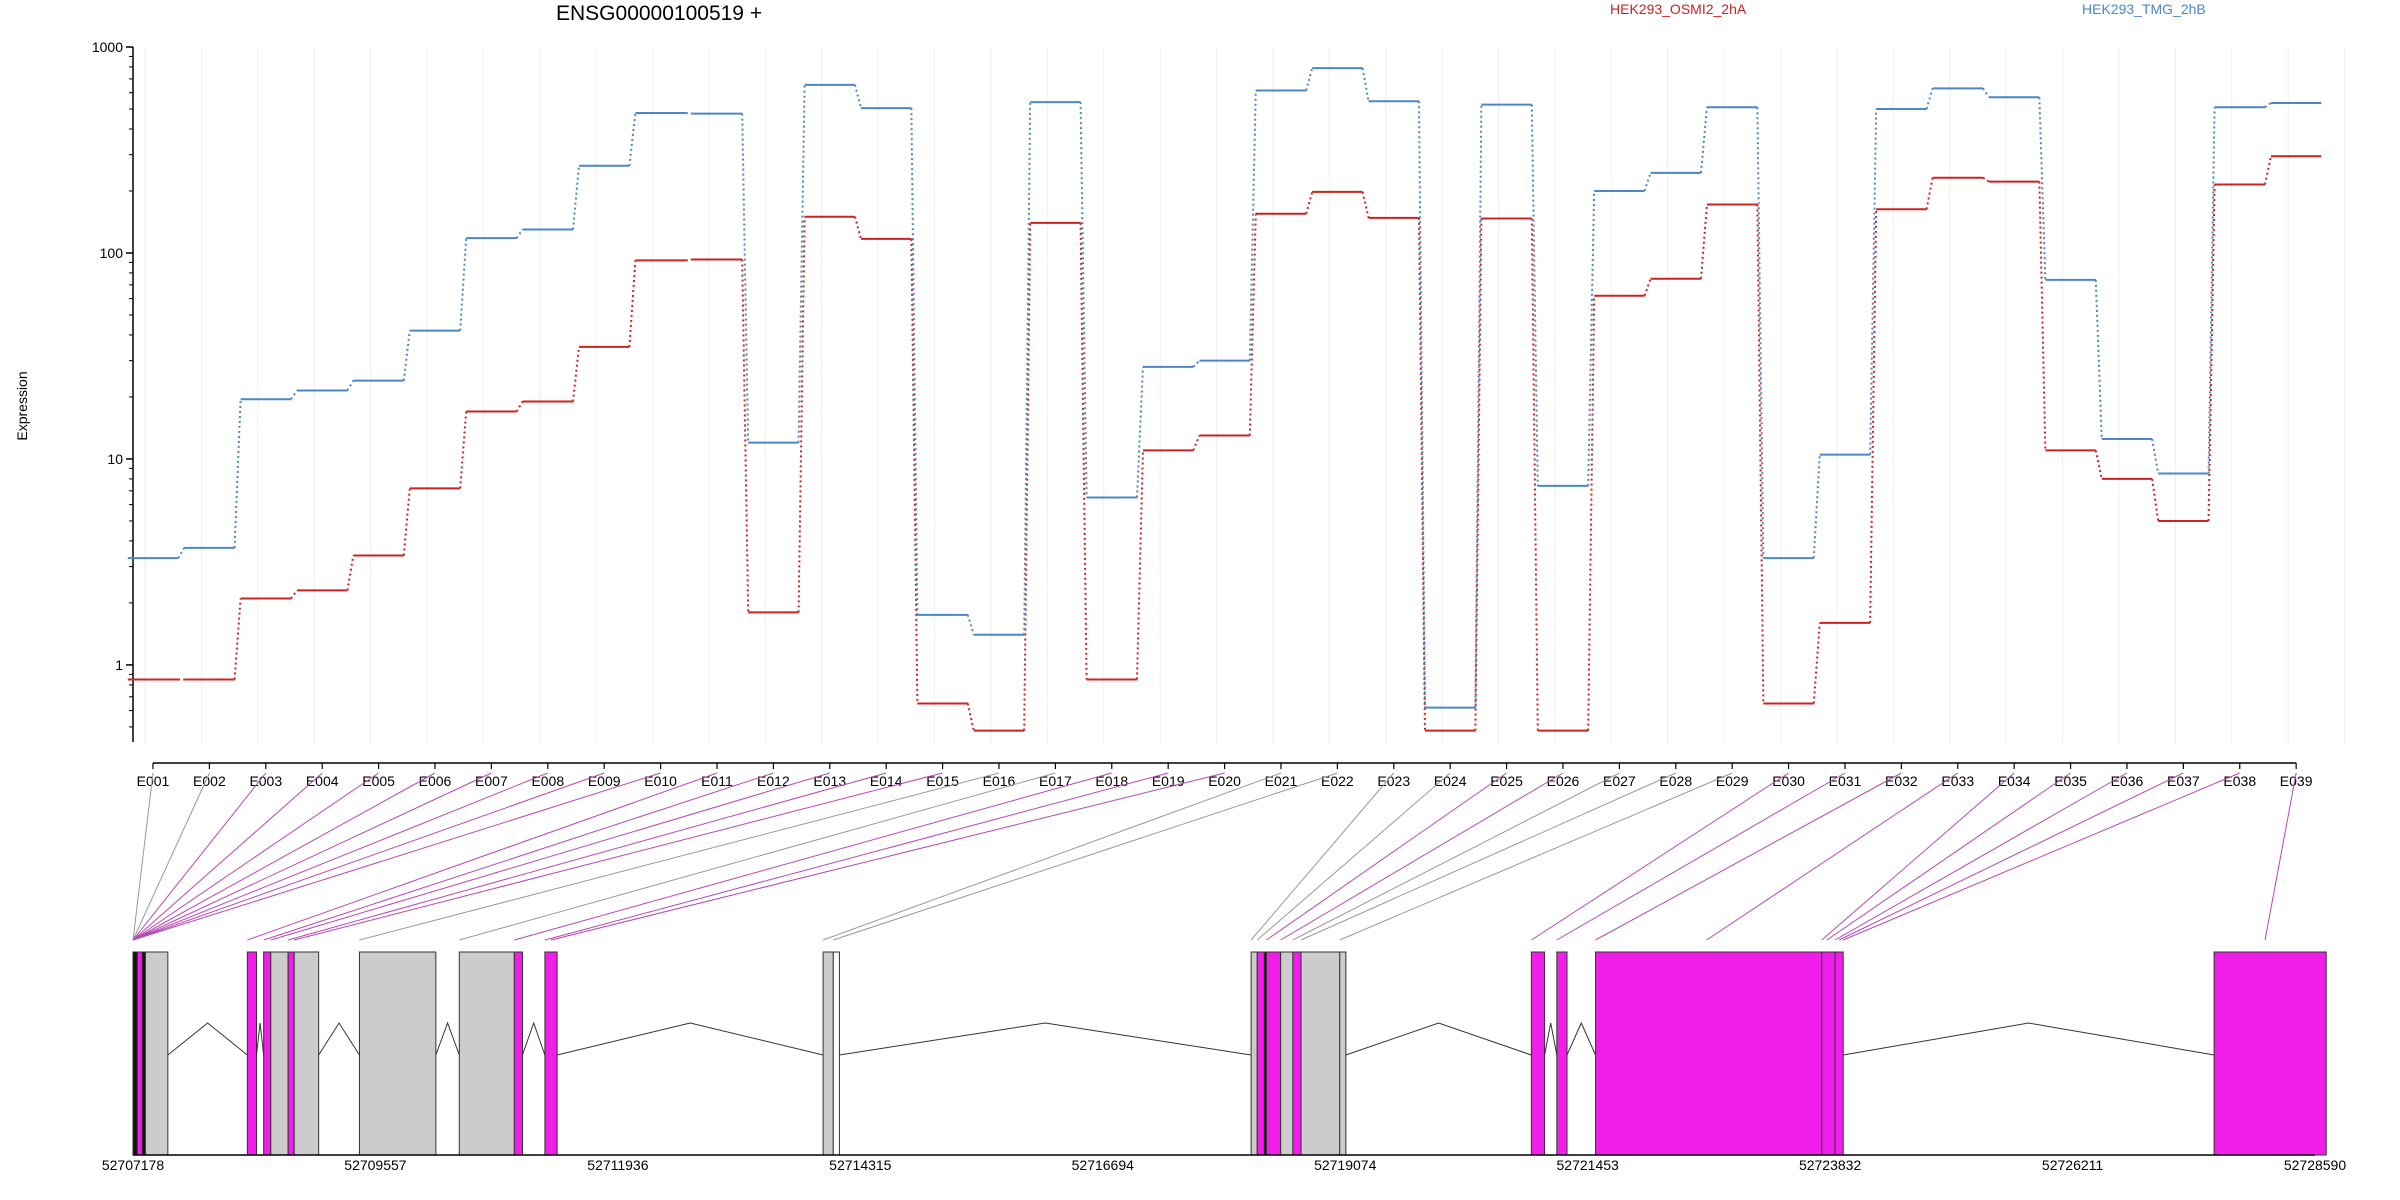 This screenshot has height=1200, width=2400. I want to click on coordinate-label: 52728590, so click(2315, 1165).